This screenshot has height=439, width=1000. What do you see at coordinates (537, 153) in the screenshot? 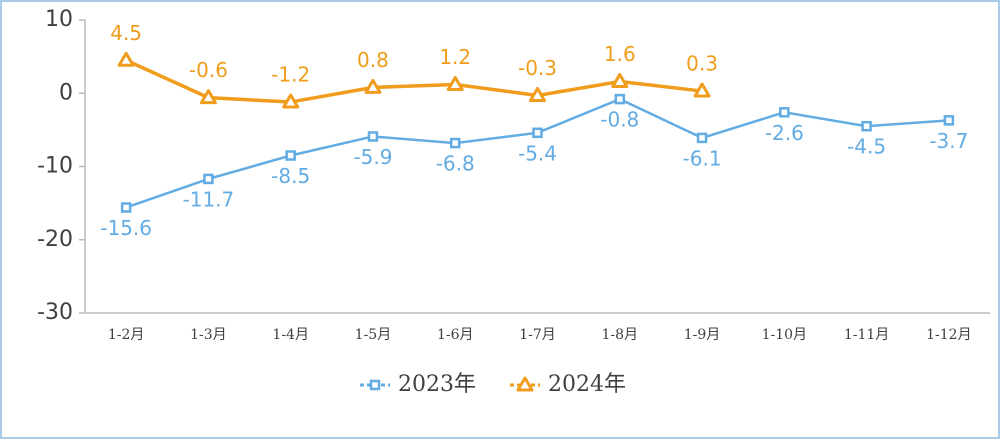
I see `value-label: -5.4` at bounding box center [537, 153].